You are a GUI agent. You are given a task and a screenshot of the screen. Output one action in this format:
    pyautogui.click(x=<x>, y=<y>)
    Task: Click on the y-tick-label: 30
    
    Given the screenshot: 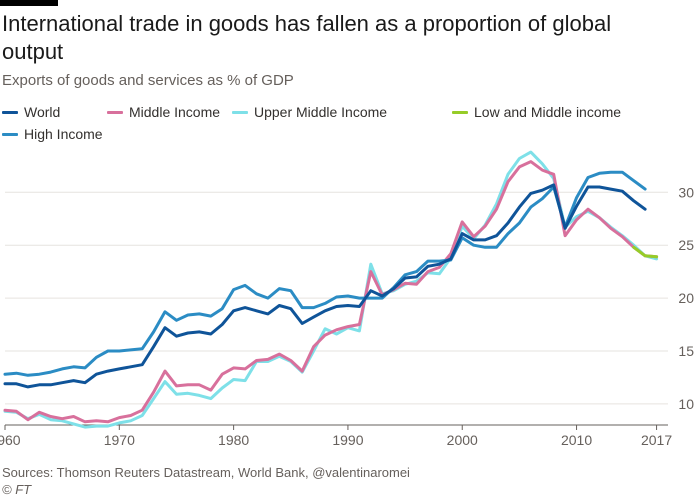 What is the action you would take?
    pyautogui.click(x=686, y=192)
    